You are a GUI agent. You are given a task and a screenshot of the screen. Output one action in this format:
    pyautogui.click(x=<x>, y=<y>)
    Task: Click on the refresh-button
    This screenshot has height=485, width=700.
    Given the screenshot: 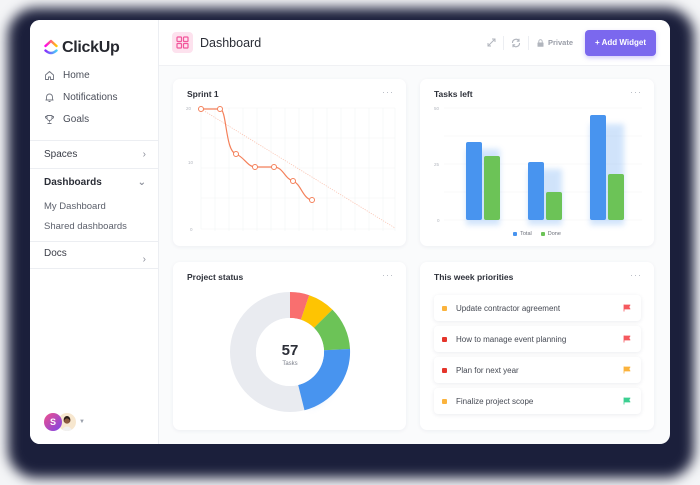 What is the action you would take?
    pyautogui.click(x=516, y=43)
    